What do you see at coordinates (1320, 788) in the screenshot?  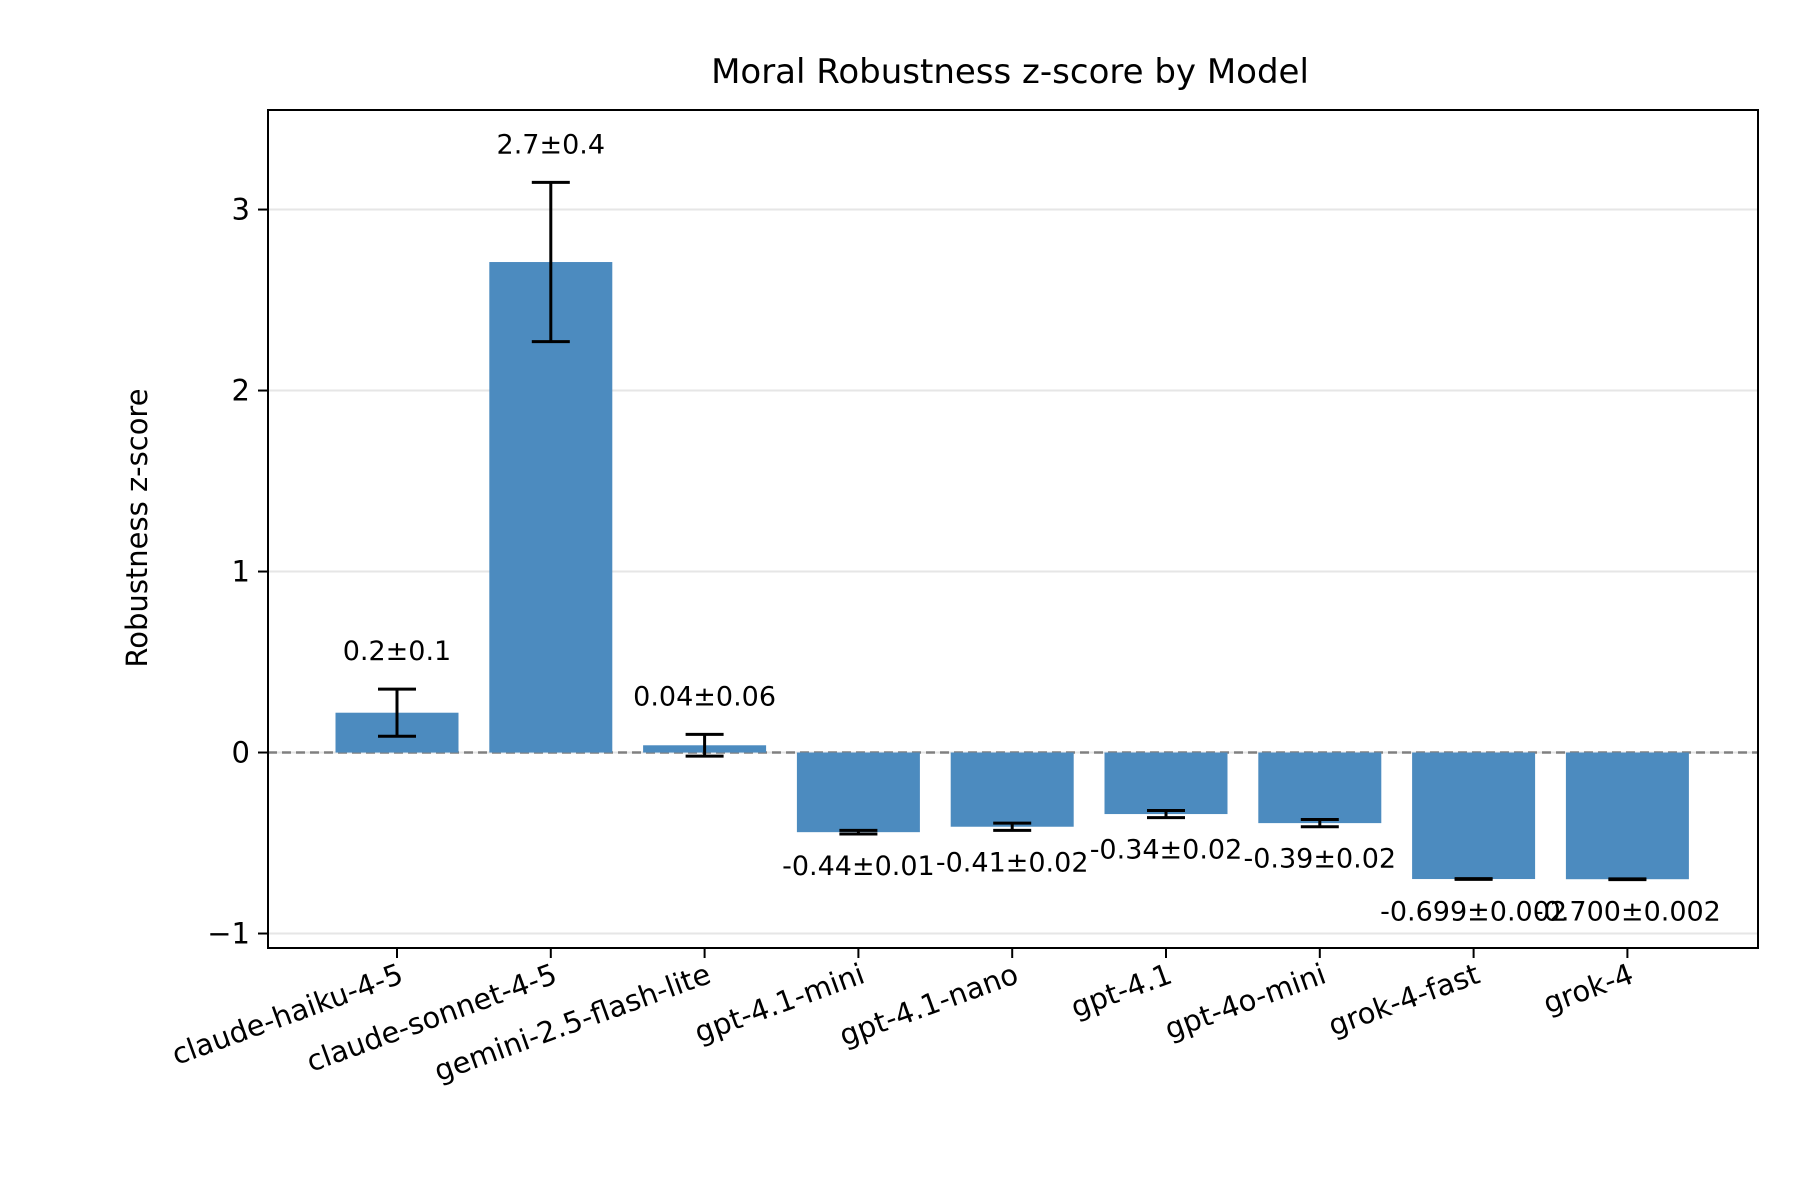 I see `bar-gpt-4o-mini` at bounding box center [1320, 788].